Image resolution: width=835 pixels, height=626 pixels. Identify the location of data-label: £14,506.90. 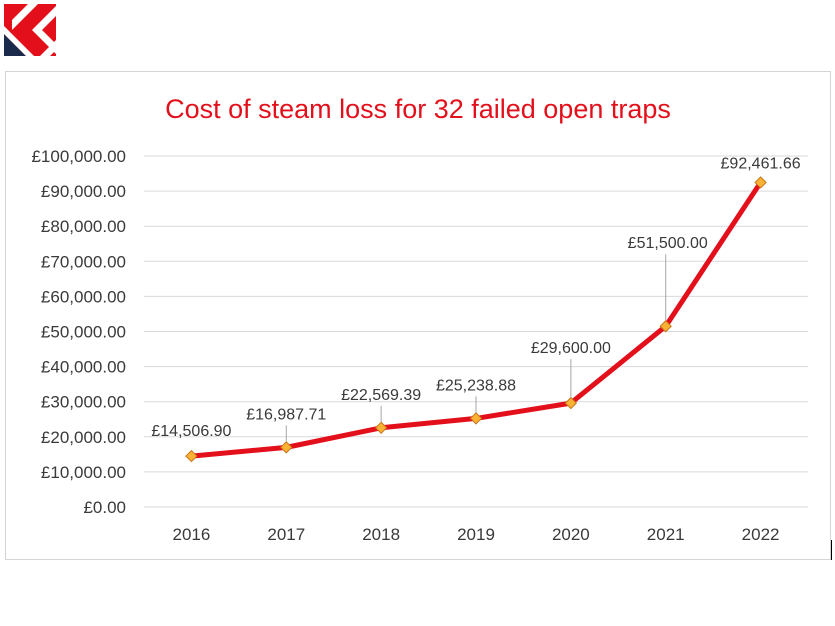
(191, 431).